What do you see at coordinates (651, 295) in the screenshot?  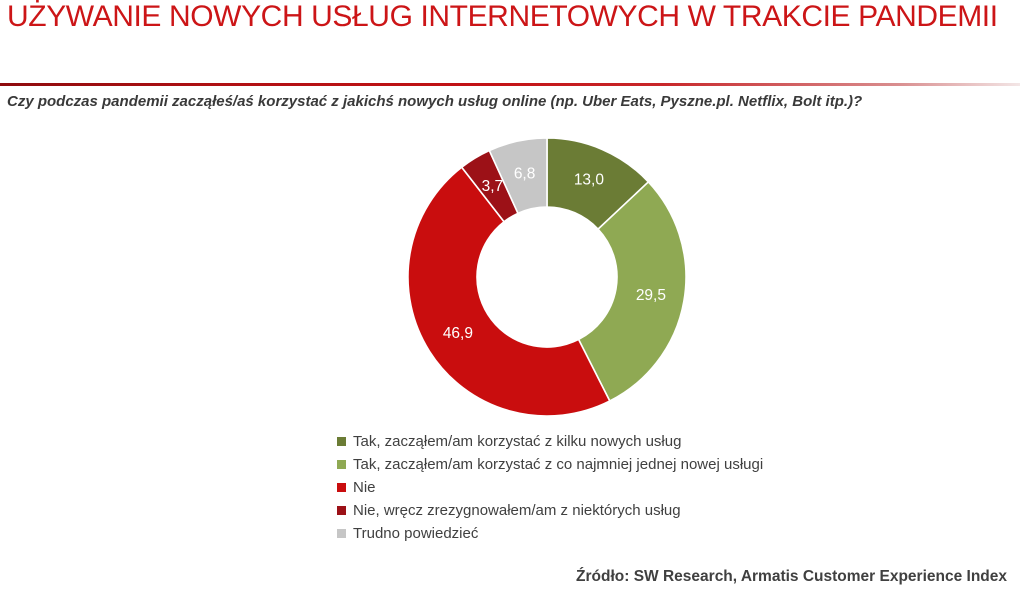 I see `slice-value-label-1: 29,5` at bounding box center [651, 295].